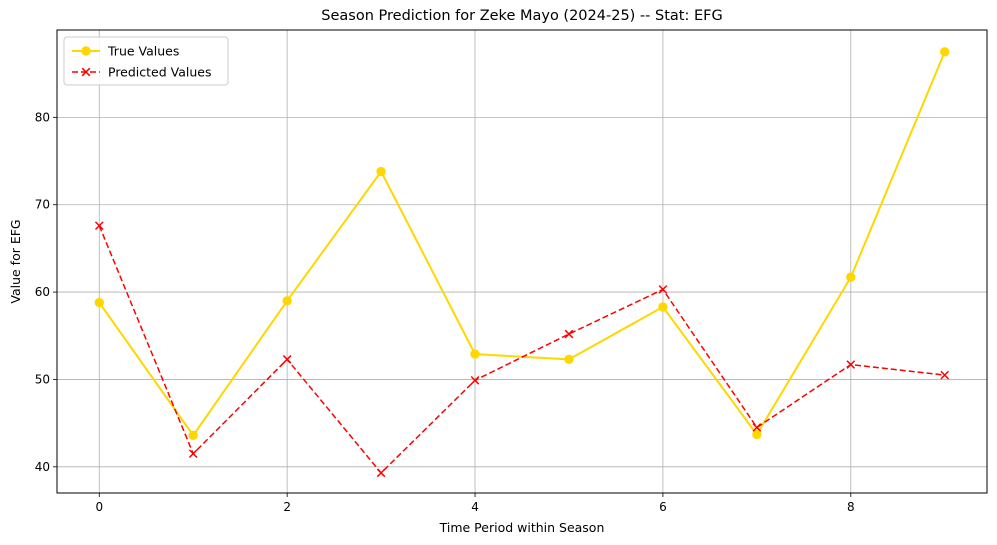 This screenshot has width=997, height=545. Describe the element at coordinates (42, 117) in the screenshot. I see `y-tick-label: 80` at that location.